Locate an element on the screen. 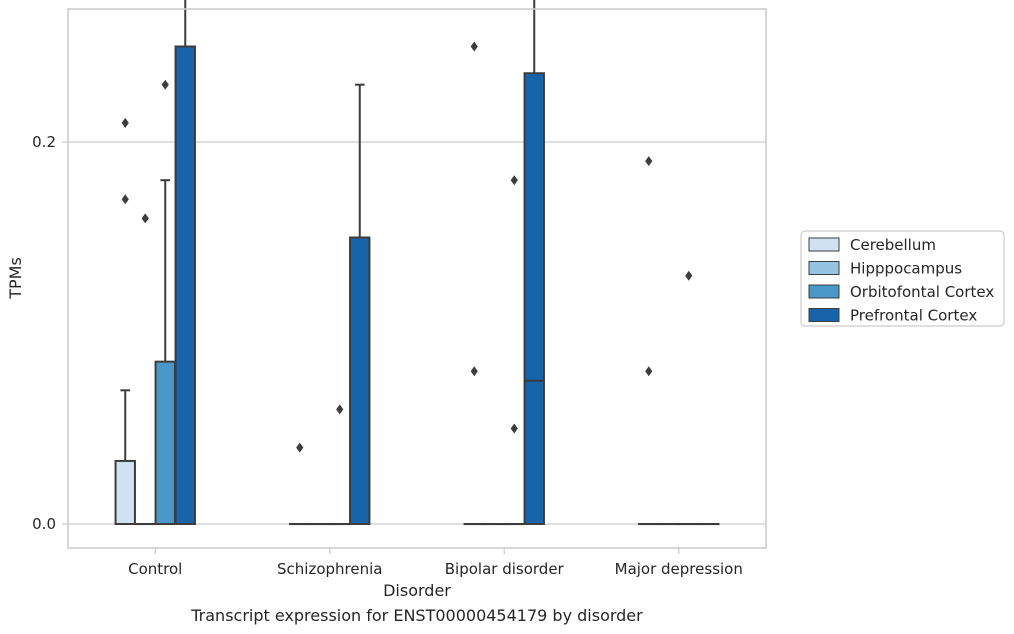  y-axis-ticks: 0.00.20.40.60.81.01.2 is located at coordinates (50, 333).